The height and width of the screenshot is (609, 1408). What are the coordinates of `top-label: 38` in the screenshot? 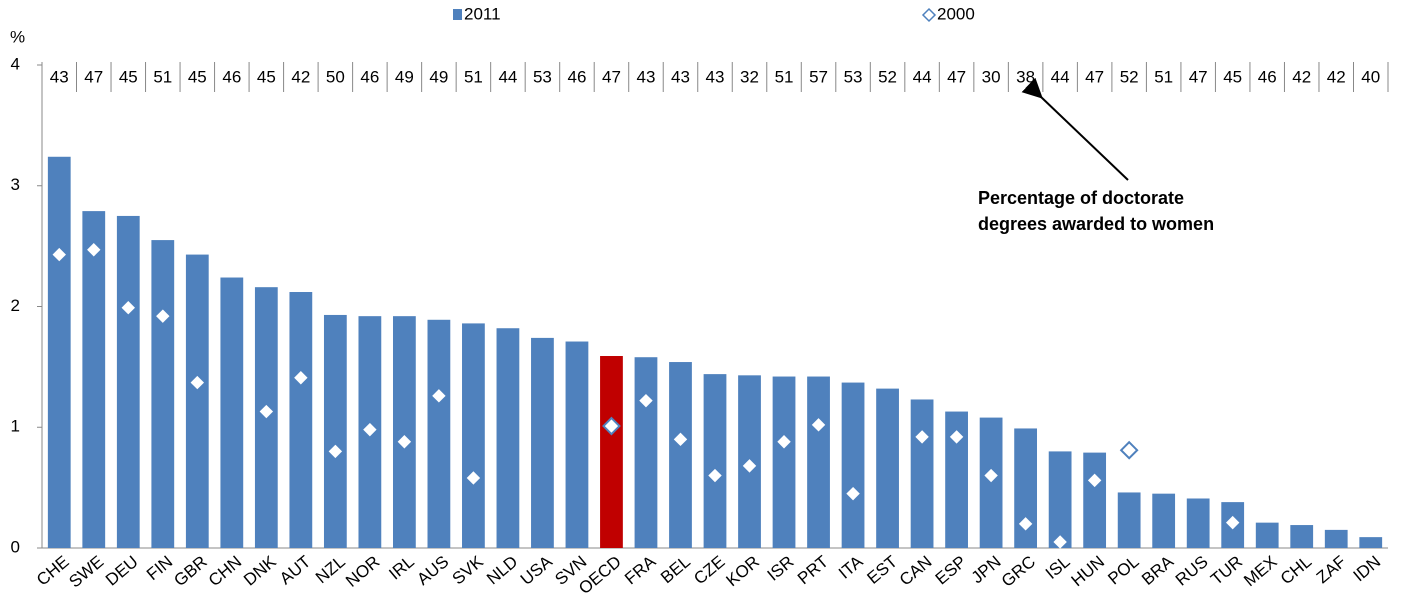 It's located at (1025, 76).